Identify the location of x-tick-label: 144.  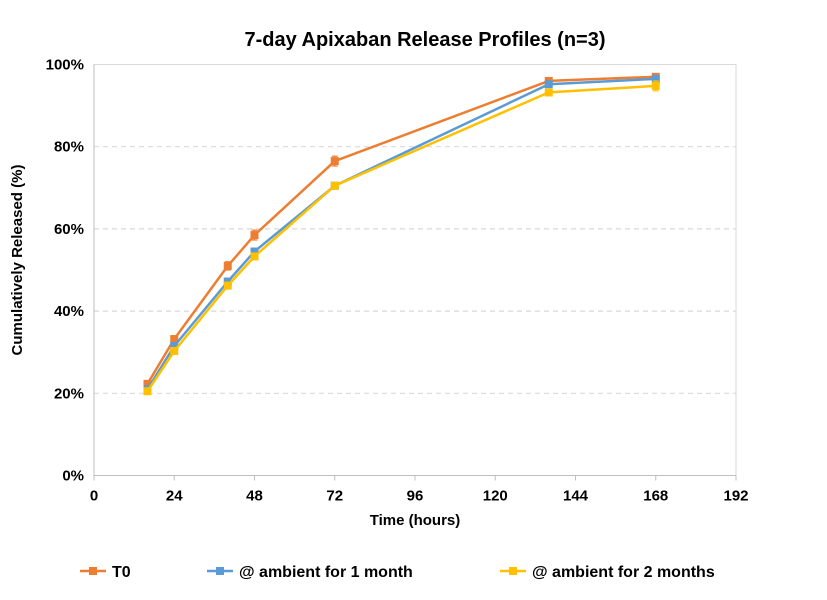
(576, 496).